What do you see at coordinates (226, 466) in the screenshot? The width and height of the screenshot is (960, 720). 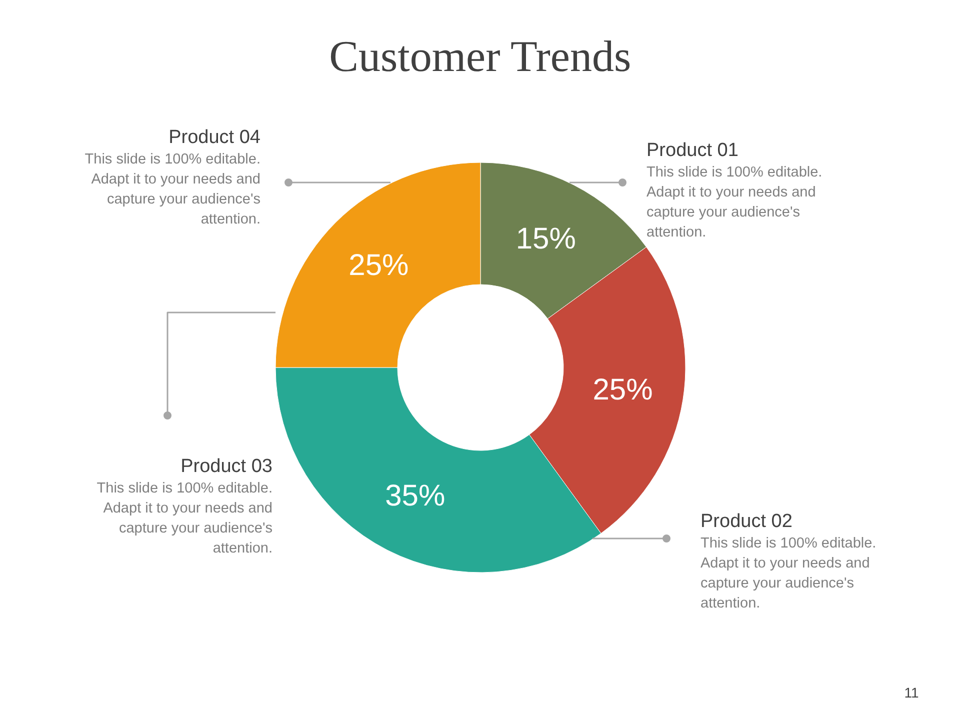 I see `slice-label: Product 03` at bounding box center [226, 466].